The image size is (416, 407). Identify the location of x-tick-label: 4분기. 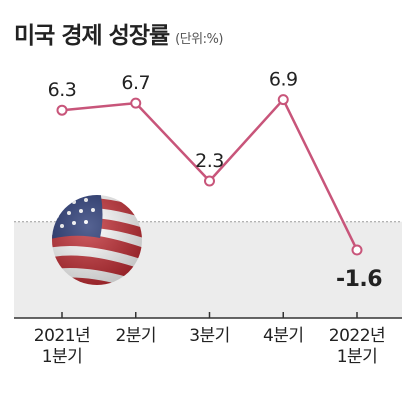
(283, 336).